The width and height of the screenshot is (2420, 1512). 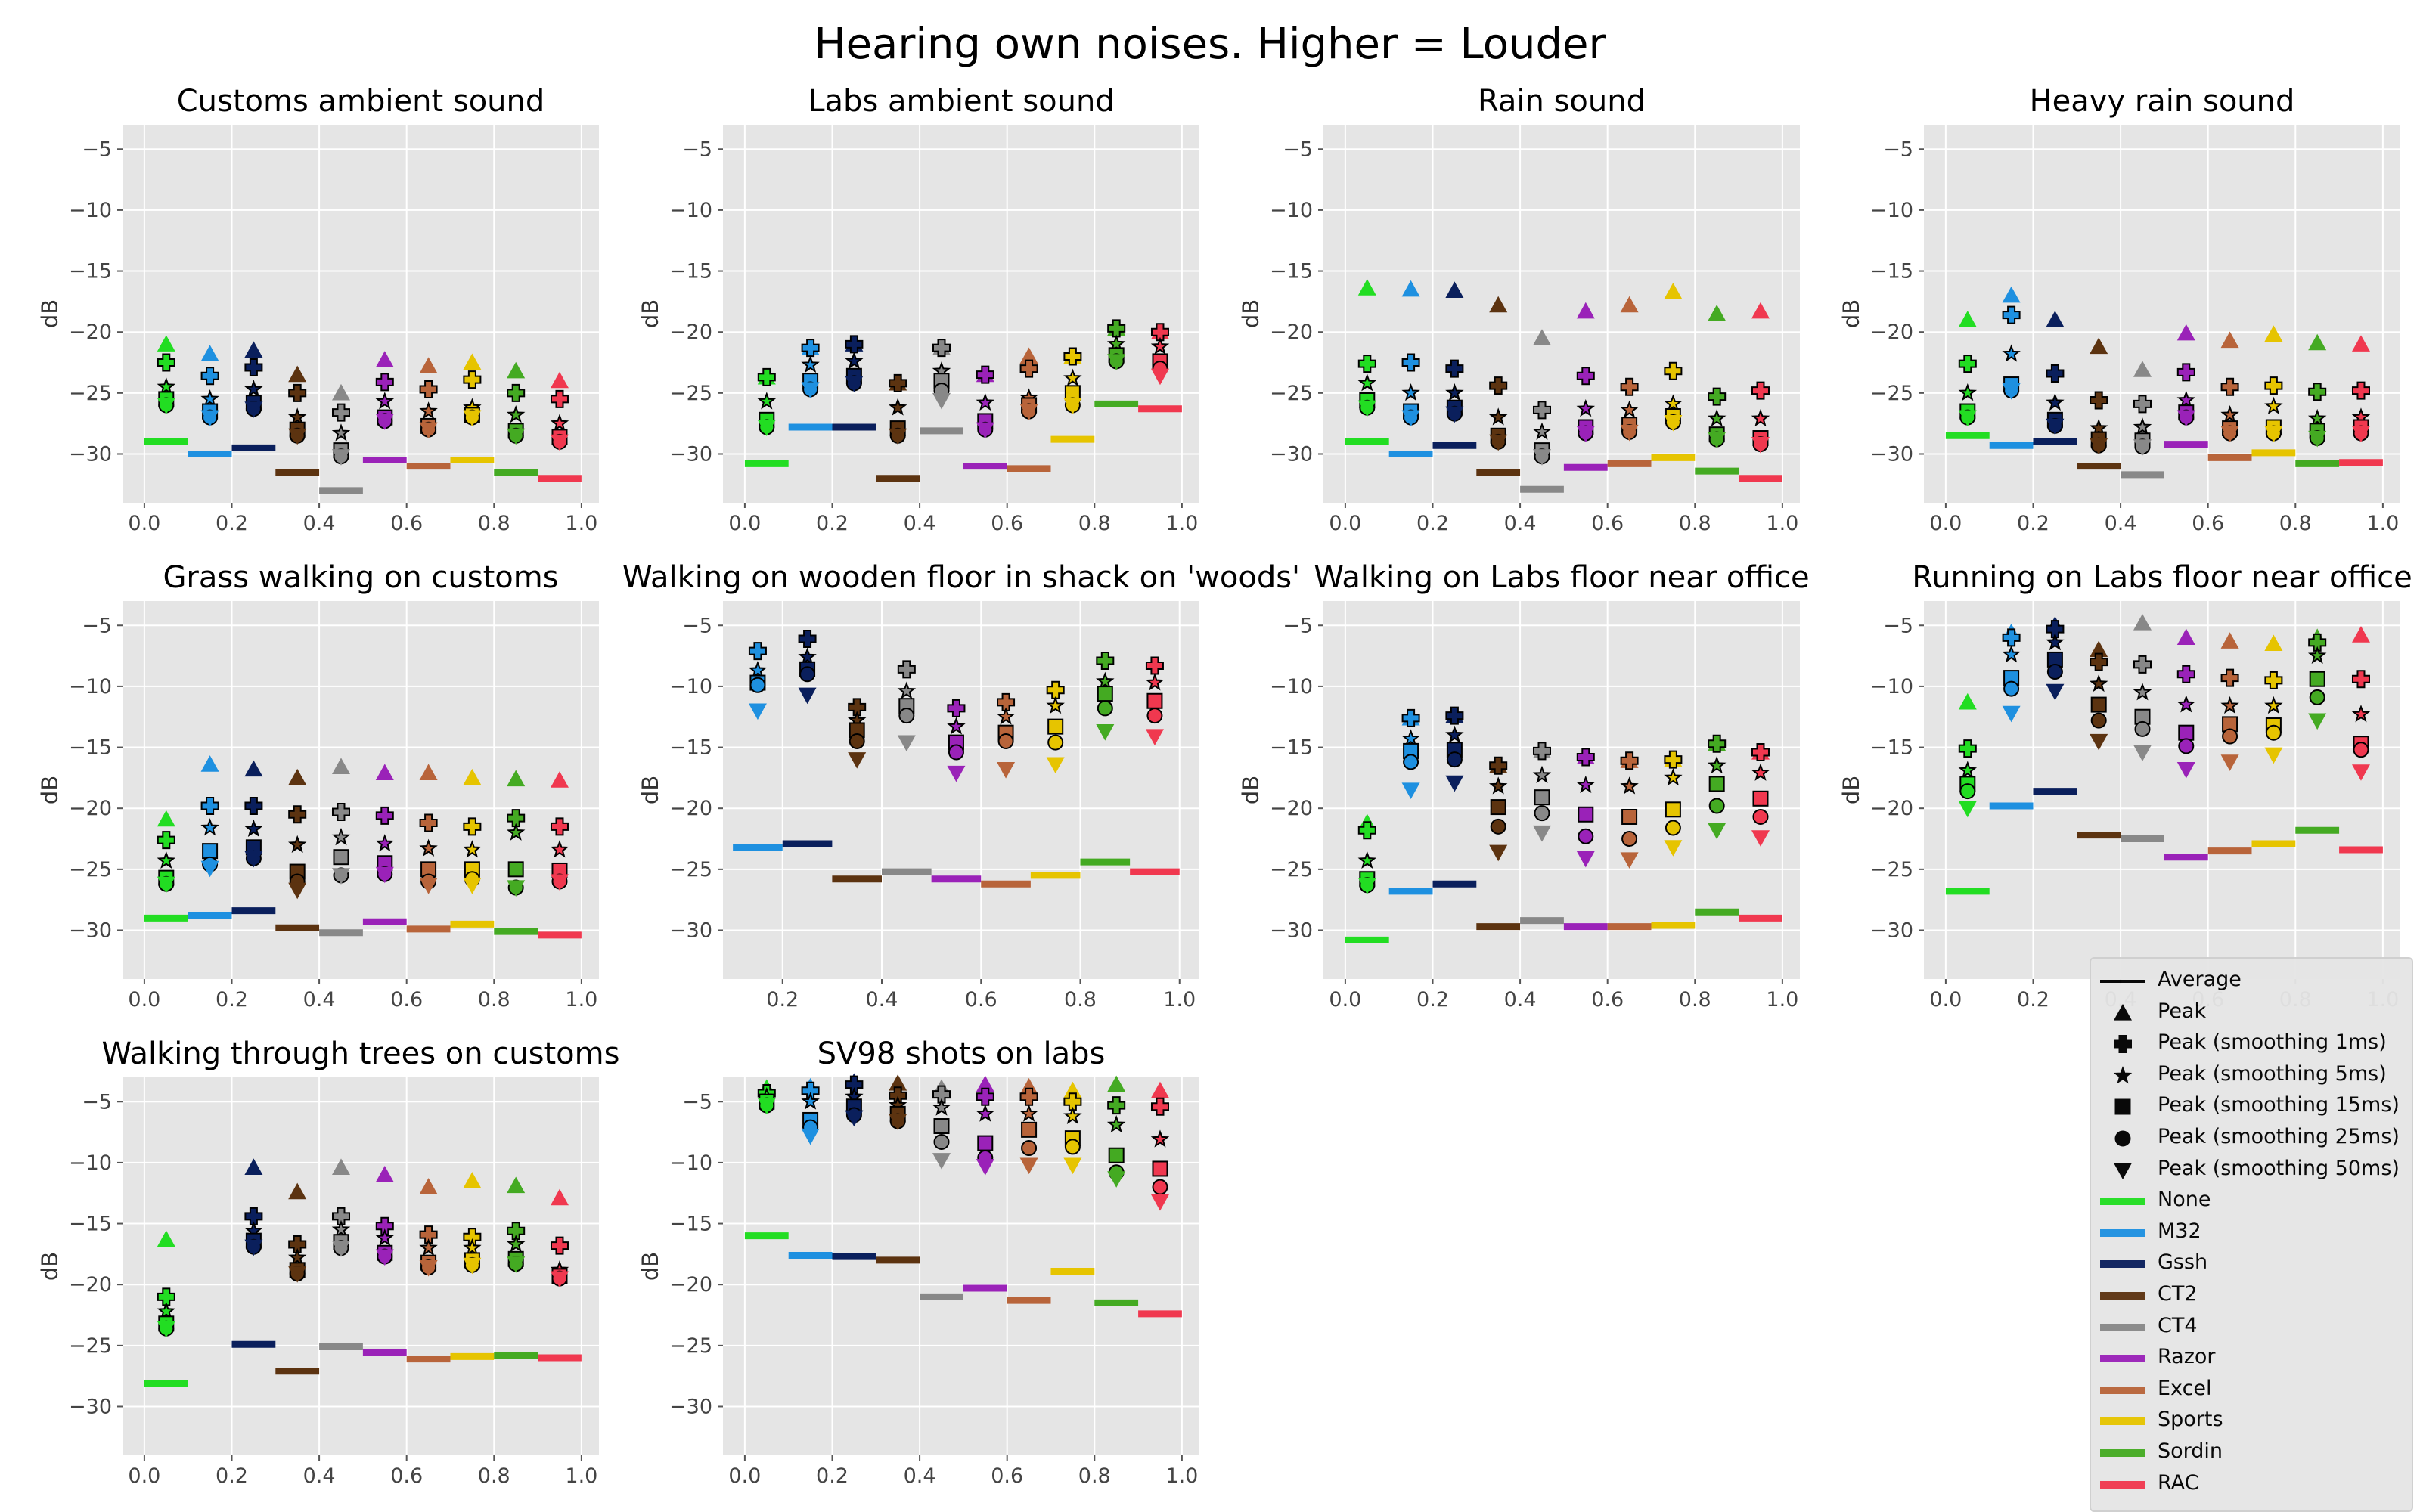 I want to click on x-tick-label: 0.0, so click(x=1946, y=523).